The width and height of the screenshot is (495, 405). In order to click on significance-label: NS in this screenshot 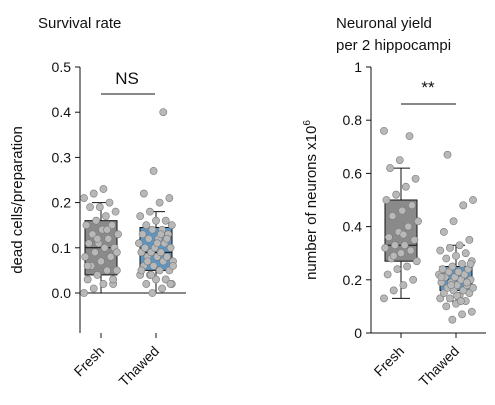, I will do `click(127, 78)`.